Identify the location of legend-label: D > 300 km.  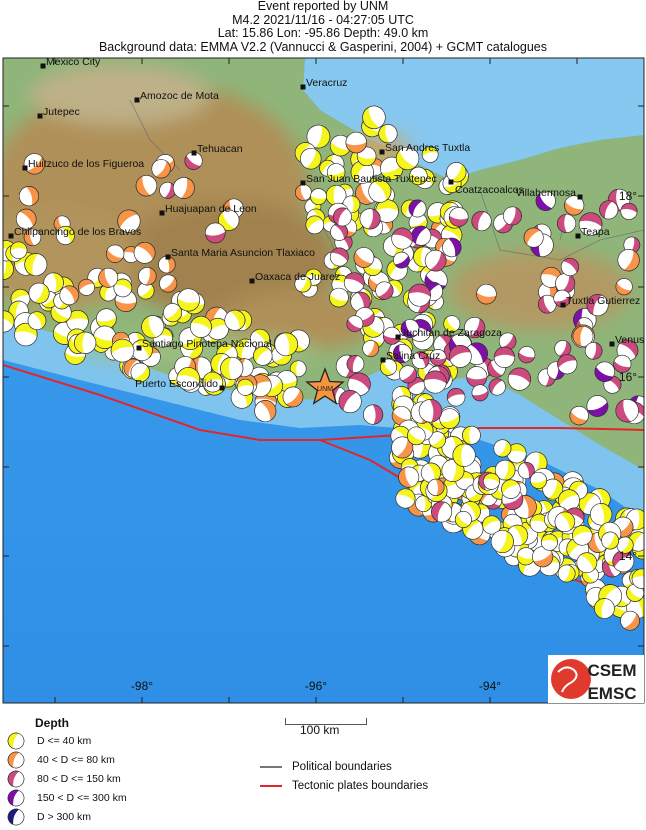
(64, 817).